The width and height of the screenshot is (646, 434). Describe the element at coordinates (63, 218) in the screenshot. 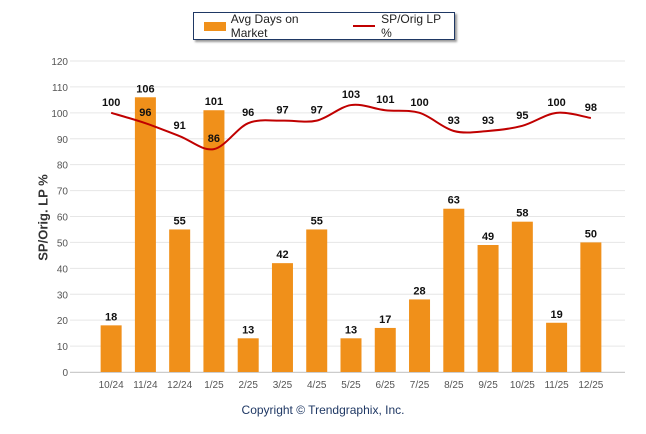

I see `y-tick-label: 60` at that location.